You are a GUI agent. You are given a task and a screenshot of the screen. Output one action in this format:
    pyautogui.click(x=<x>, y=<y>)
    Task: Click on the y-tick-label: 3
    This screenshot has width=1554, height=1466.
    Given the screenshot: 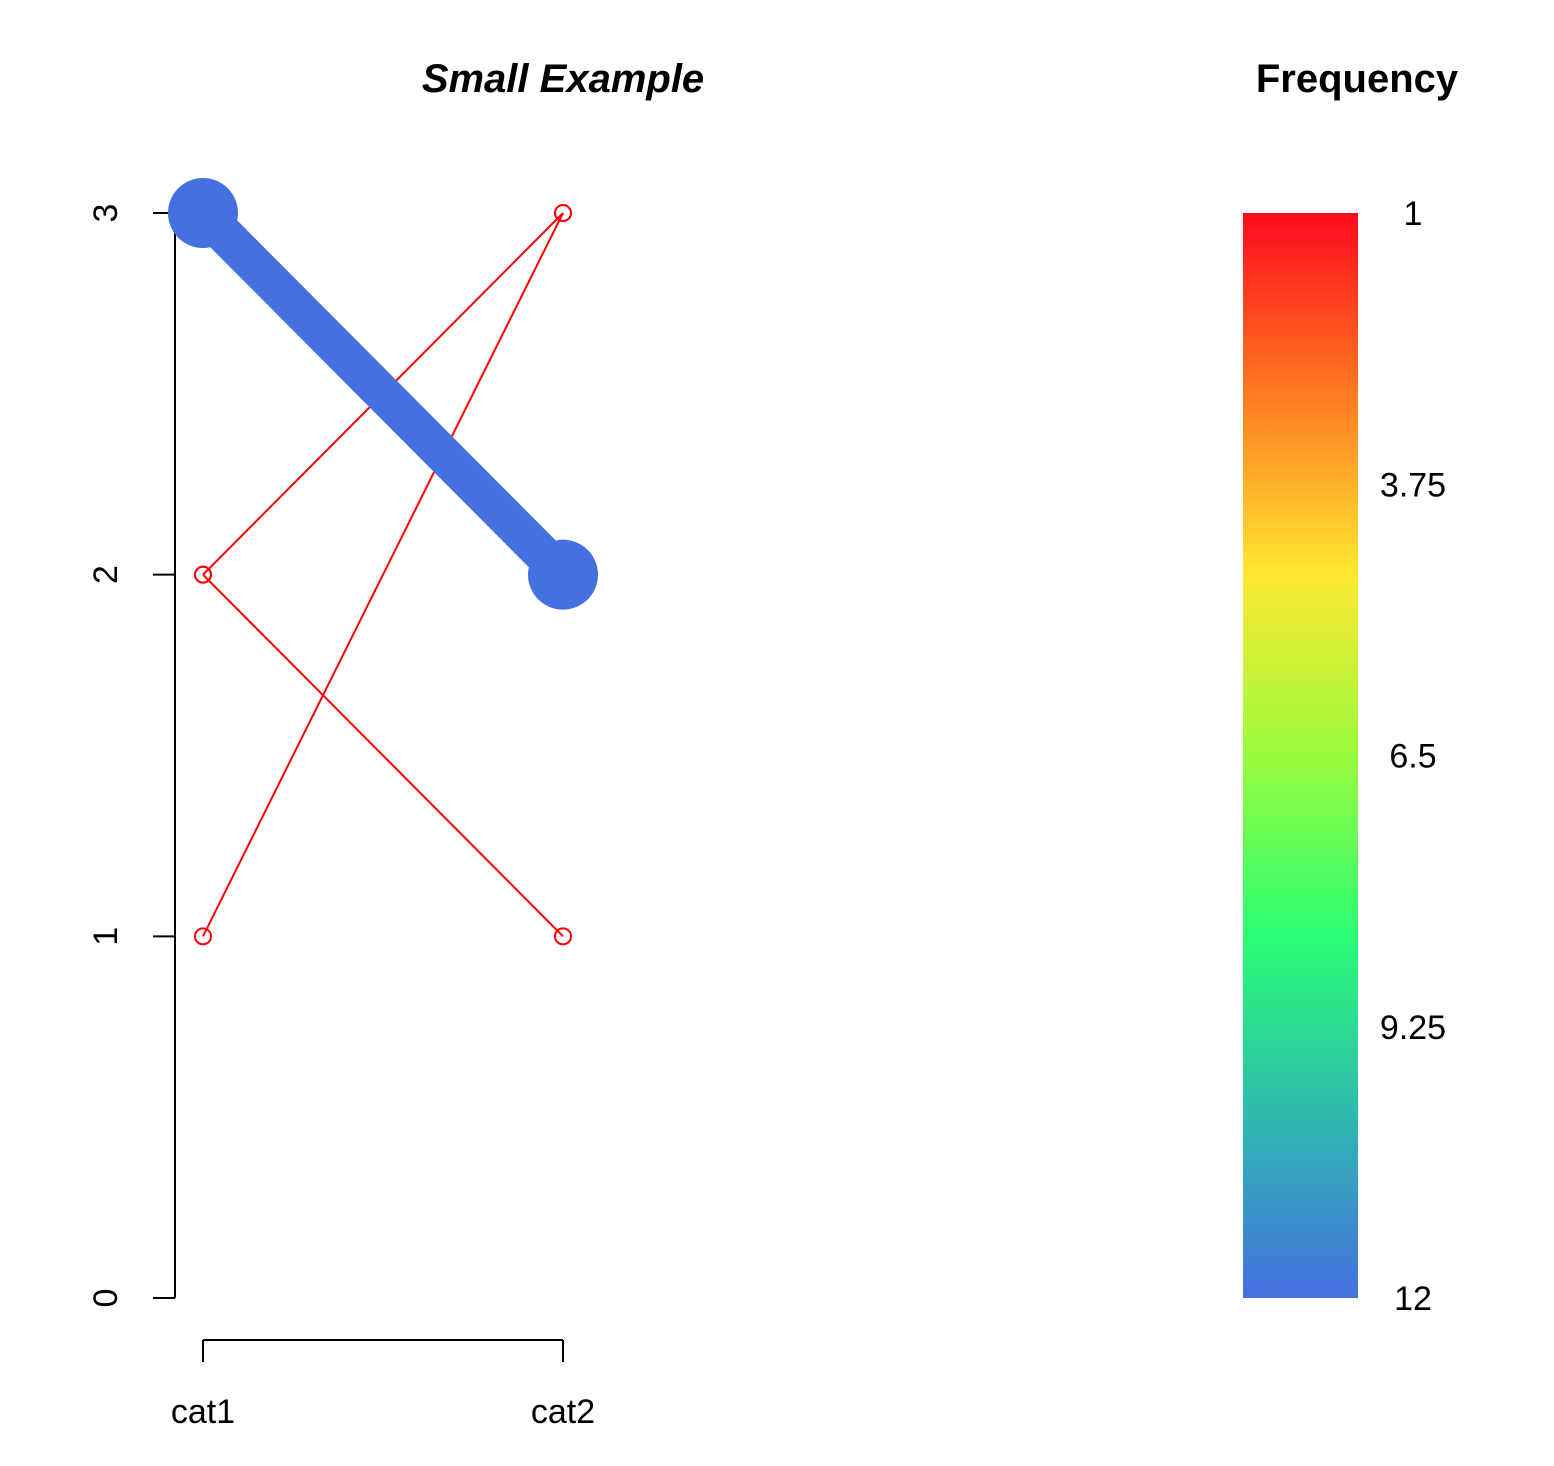 What is the action you would take?
    pyautogui.click(x=106, y=213)
    